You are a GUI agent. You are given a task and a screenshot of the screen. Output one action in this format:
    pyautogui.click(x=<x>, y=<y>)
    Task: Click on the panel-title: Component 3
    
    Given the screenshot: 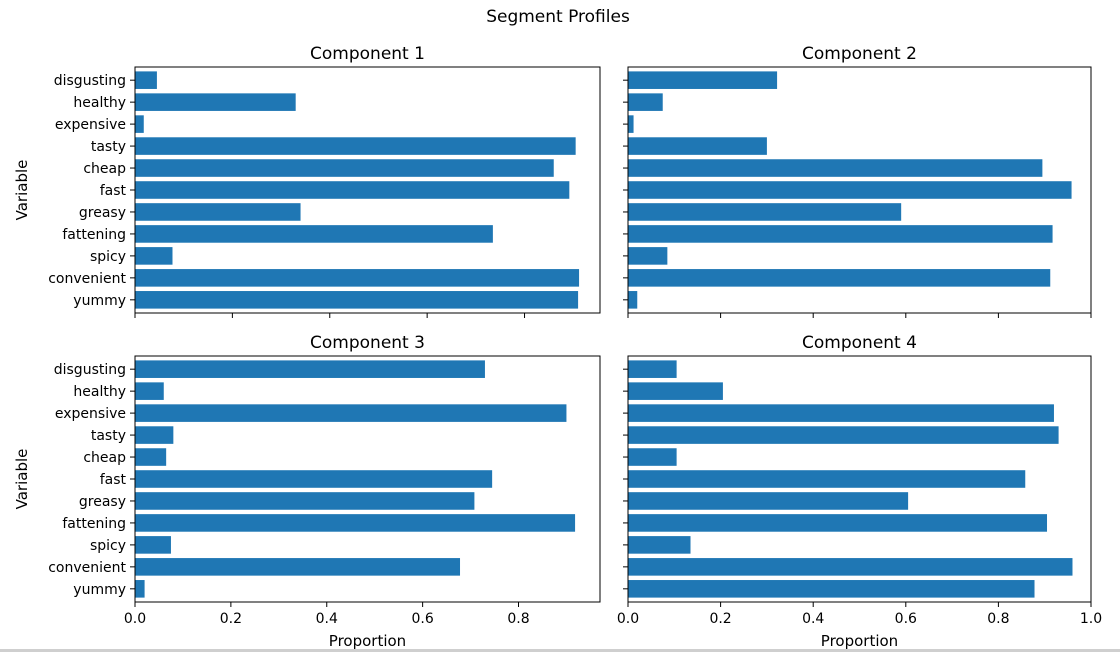 What is the action you would take?
    pyautogui.click(x=367, y=343)
    